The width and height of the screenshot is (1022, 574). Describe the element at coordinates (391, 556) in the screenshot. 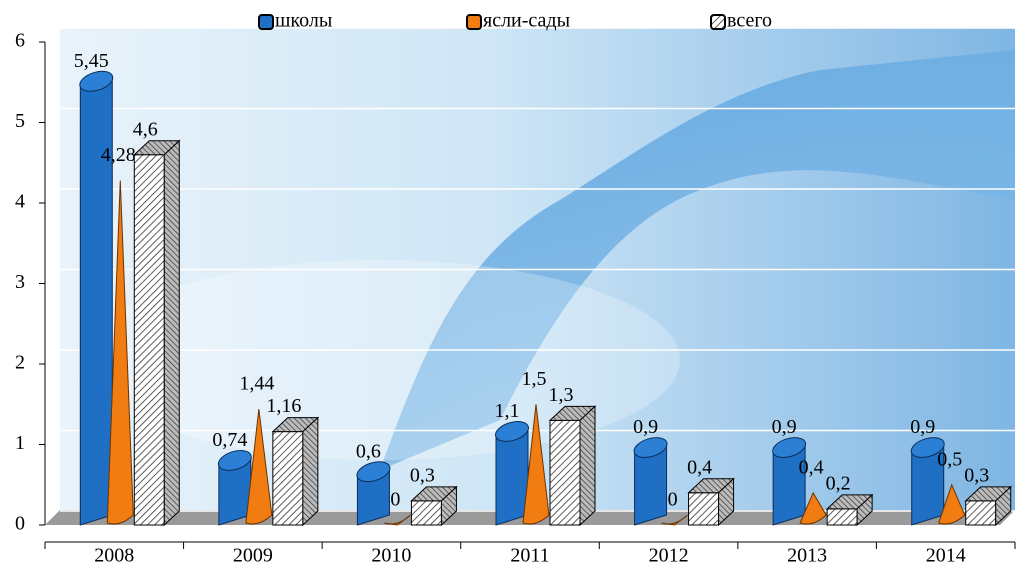

I see `x-tick-label: 2010` at that location.